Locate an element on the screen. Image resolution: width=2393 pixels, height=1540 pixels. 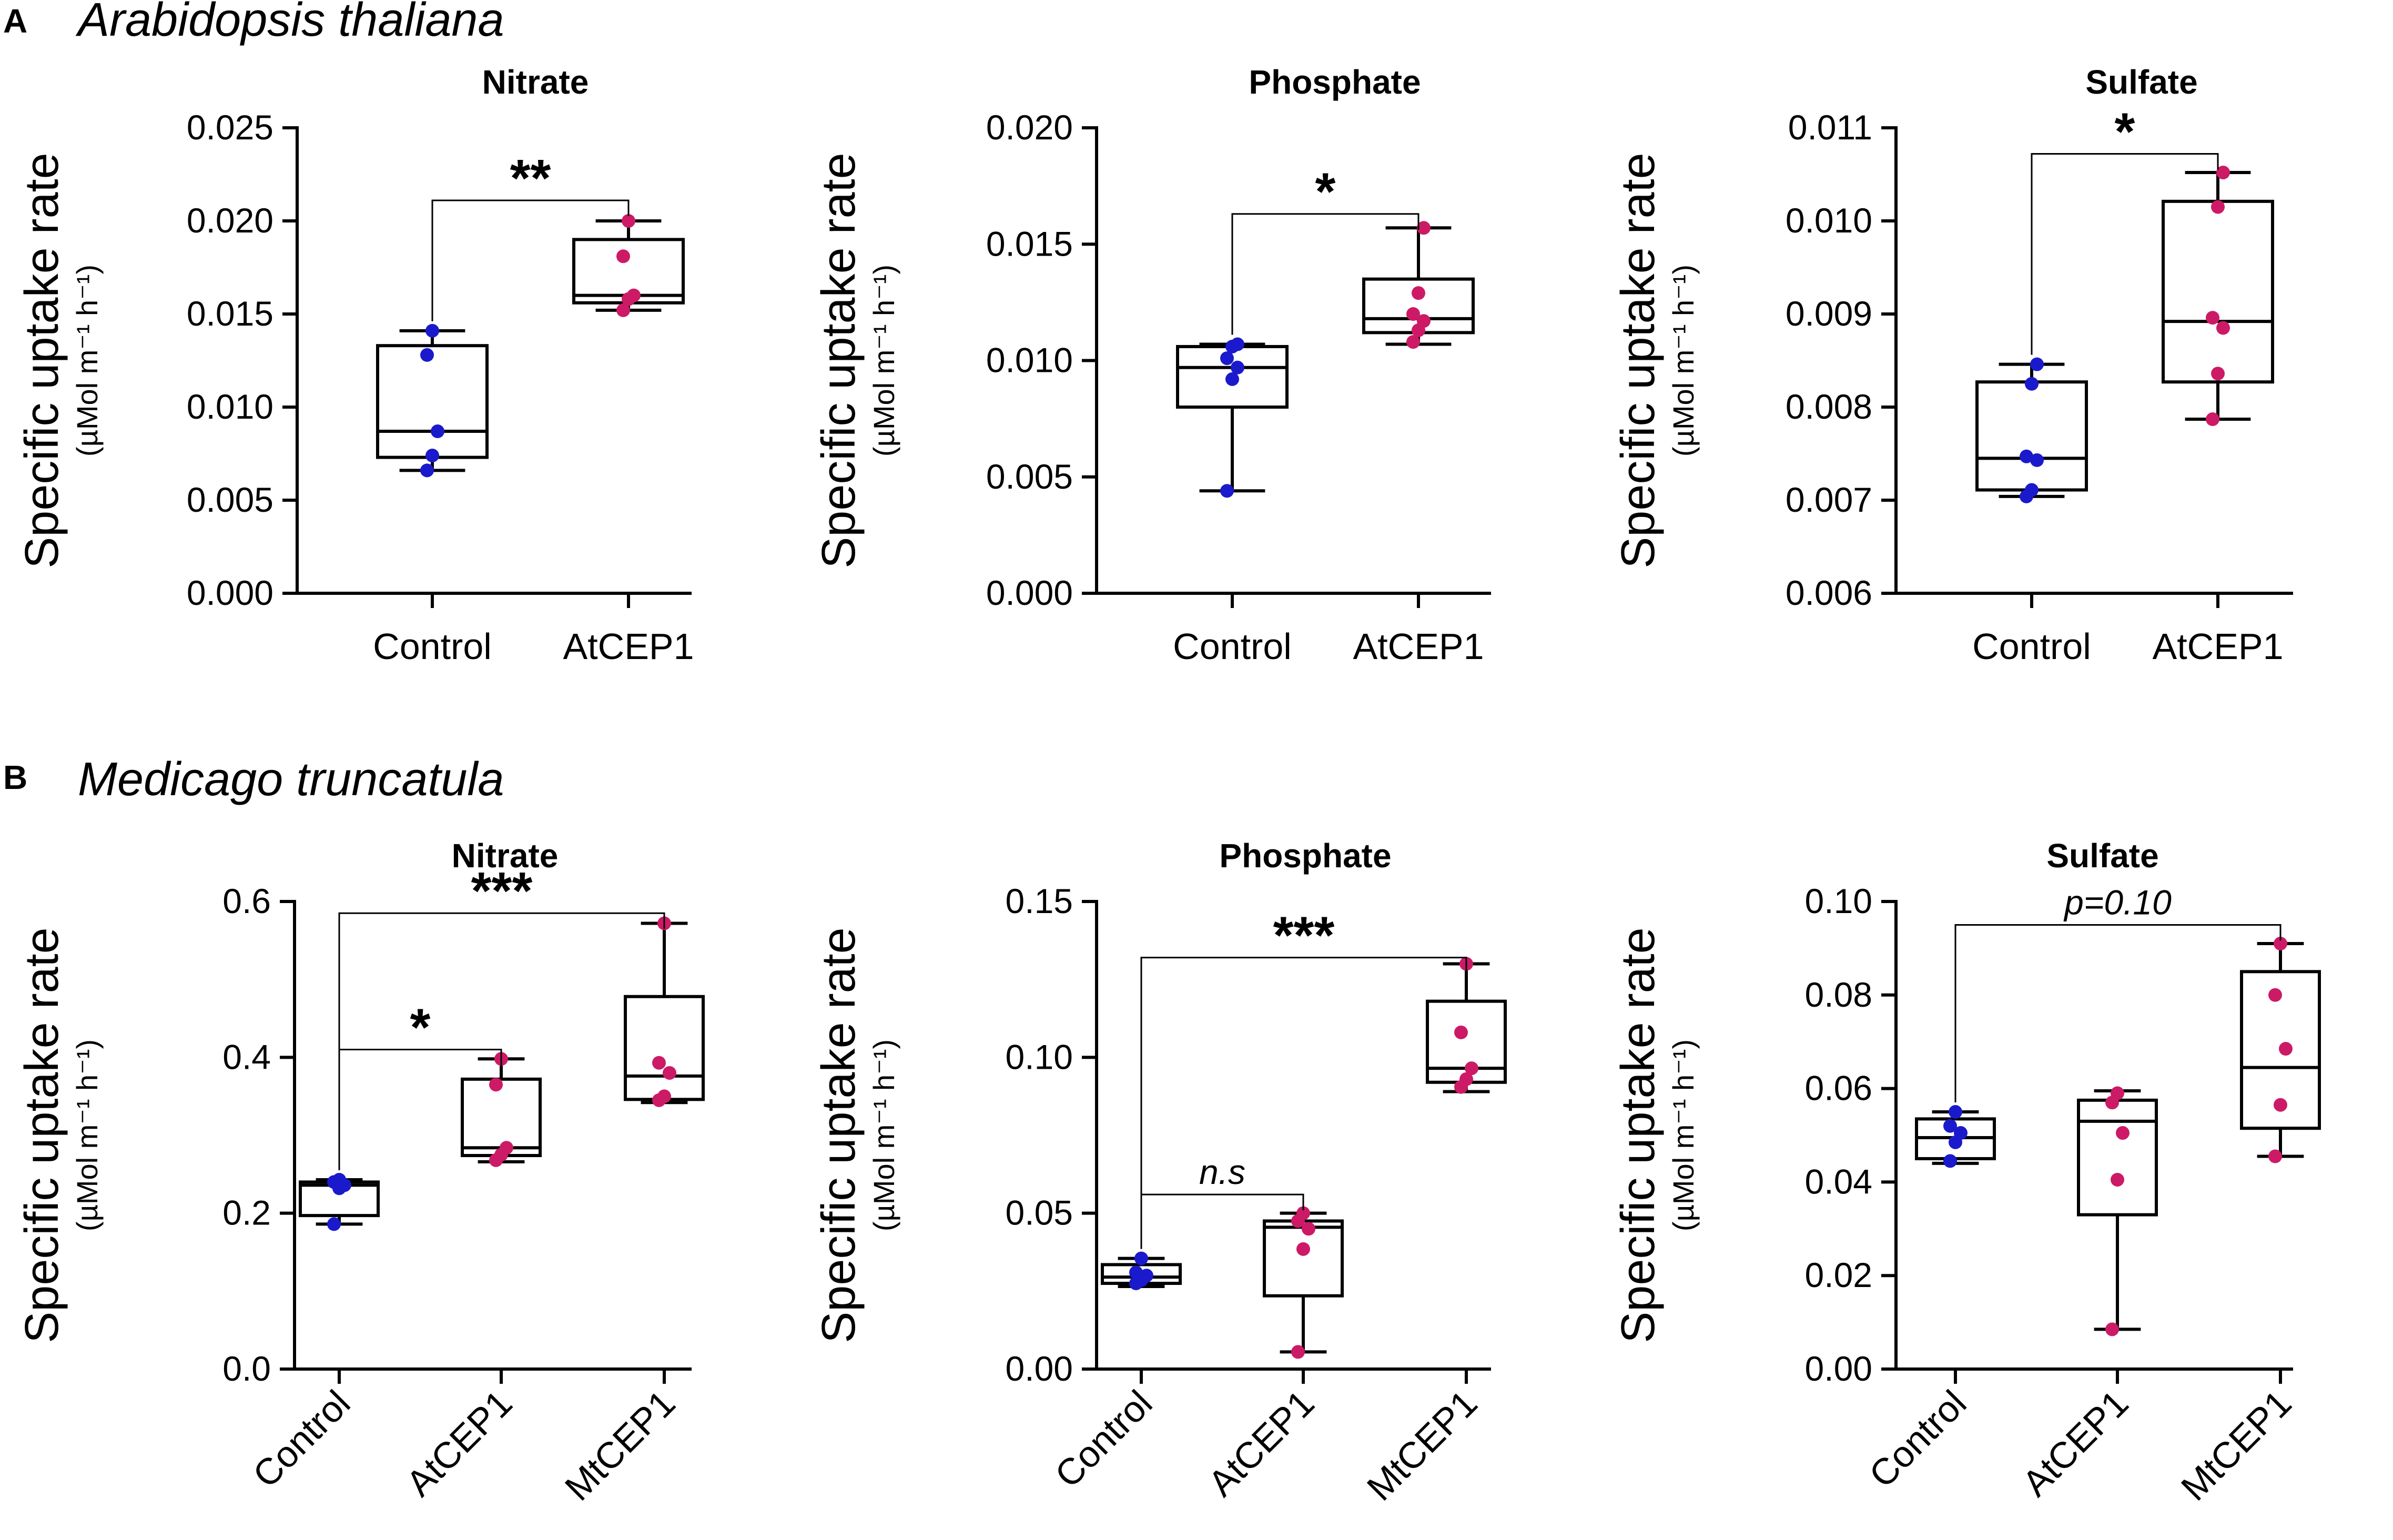
y-tick-label: 0.08 is located at coordinates (1838, 994).